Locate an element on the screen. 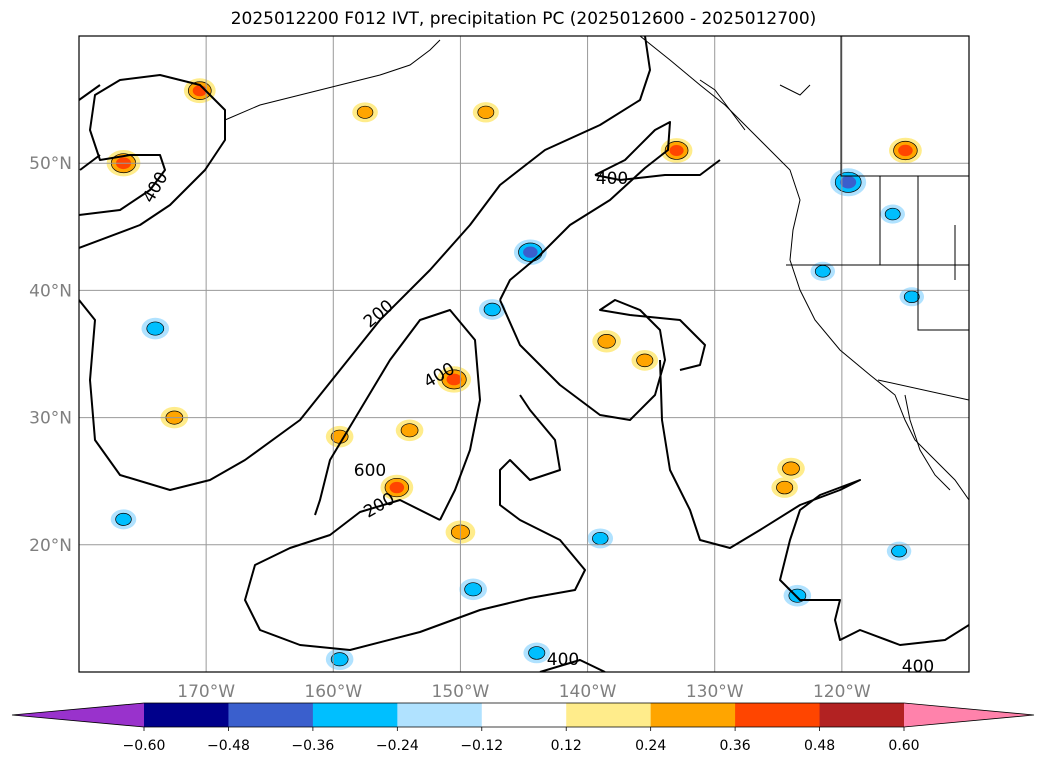 This screenshot has width=1047, height=765. colorbar-tick-label: −0.24 is located at coordinates (397, 746).